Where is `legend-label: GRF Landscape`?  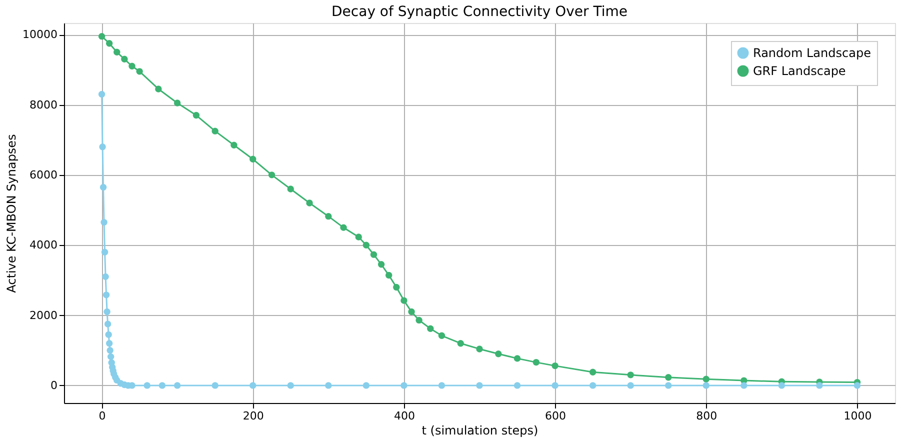
legend-label: GRF Landscape is located at coordinates (799, 71).